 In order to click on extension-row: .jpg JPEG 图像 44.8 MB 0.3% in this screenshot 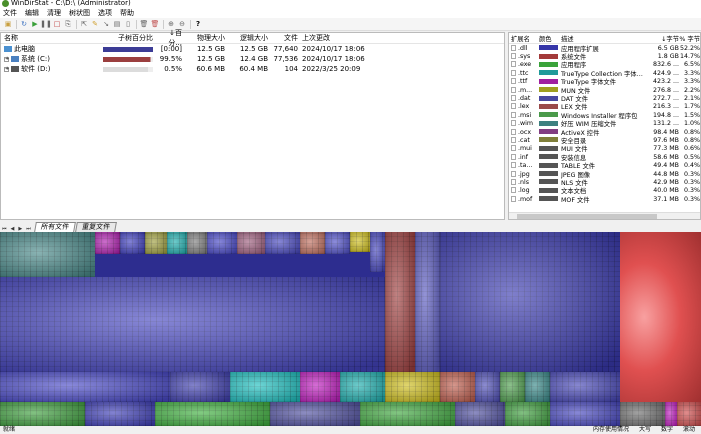, I will do `click(604, 174)`.